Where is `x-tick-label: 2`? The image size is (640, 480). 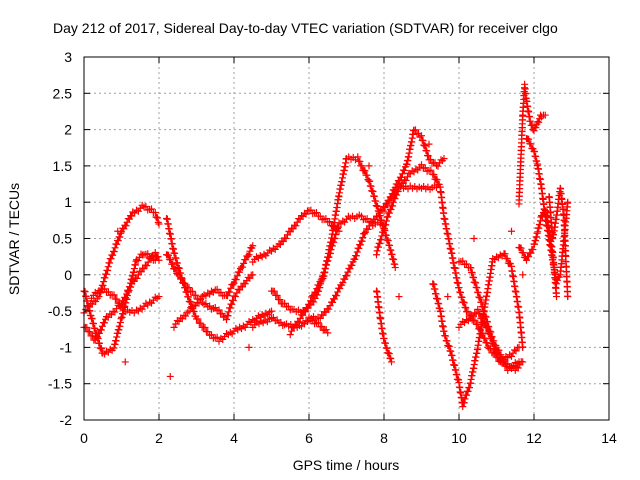 x-tick-label: 2 is located at coordinates (159, 438).